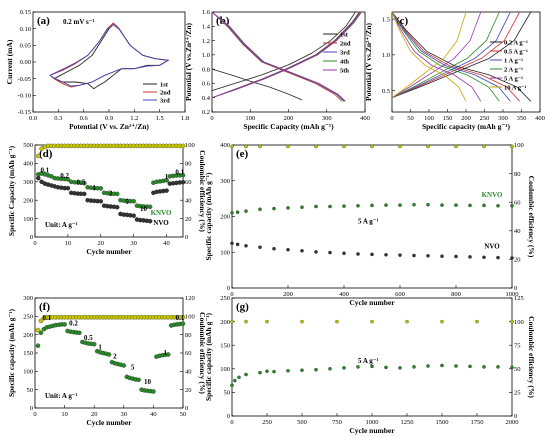 The width and height of the screenshot is (550, 438). What do you see at coordinates (190, 298) in the screenshot?
I see `y-right-tick-label: 120` at bounding box center [190, 298].